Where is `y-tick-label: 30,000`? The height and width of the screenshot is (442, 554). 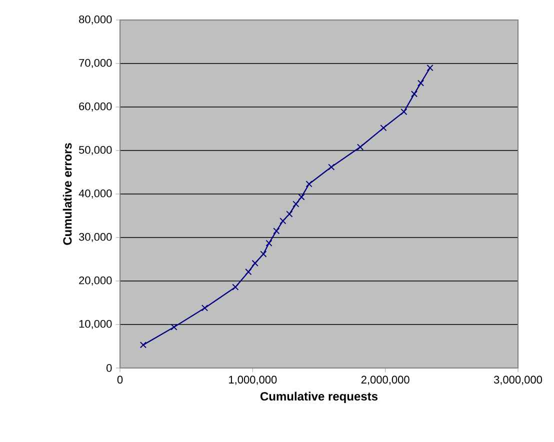 y-tick-label: 30,000 is located at coordinates (95, 237).